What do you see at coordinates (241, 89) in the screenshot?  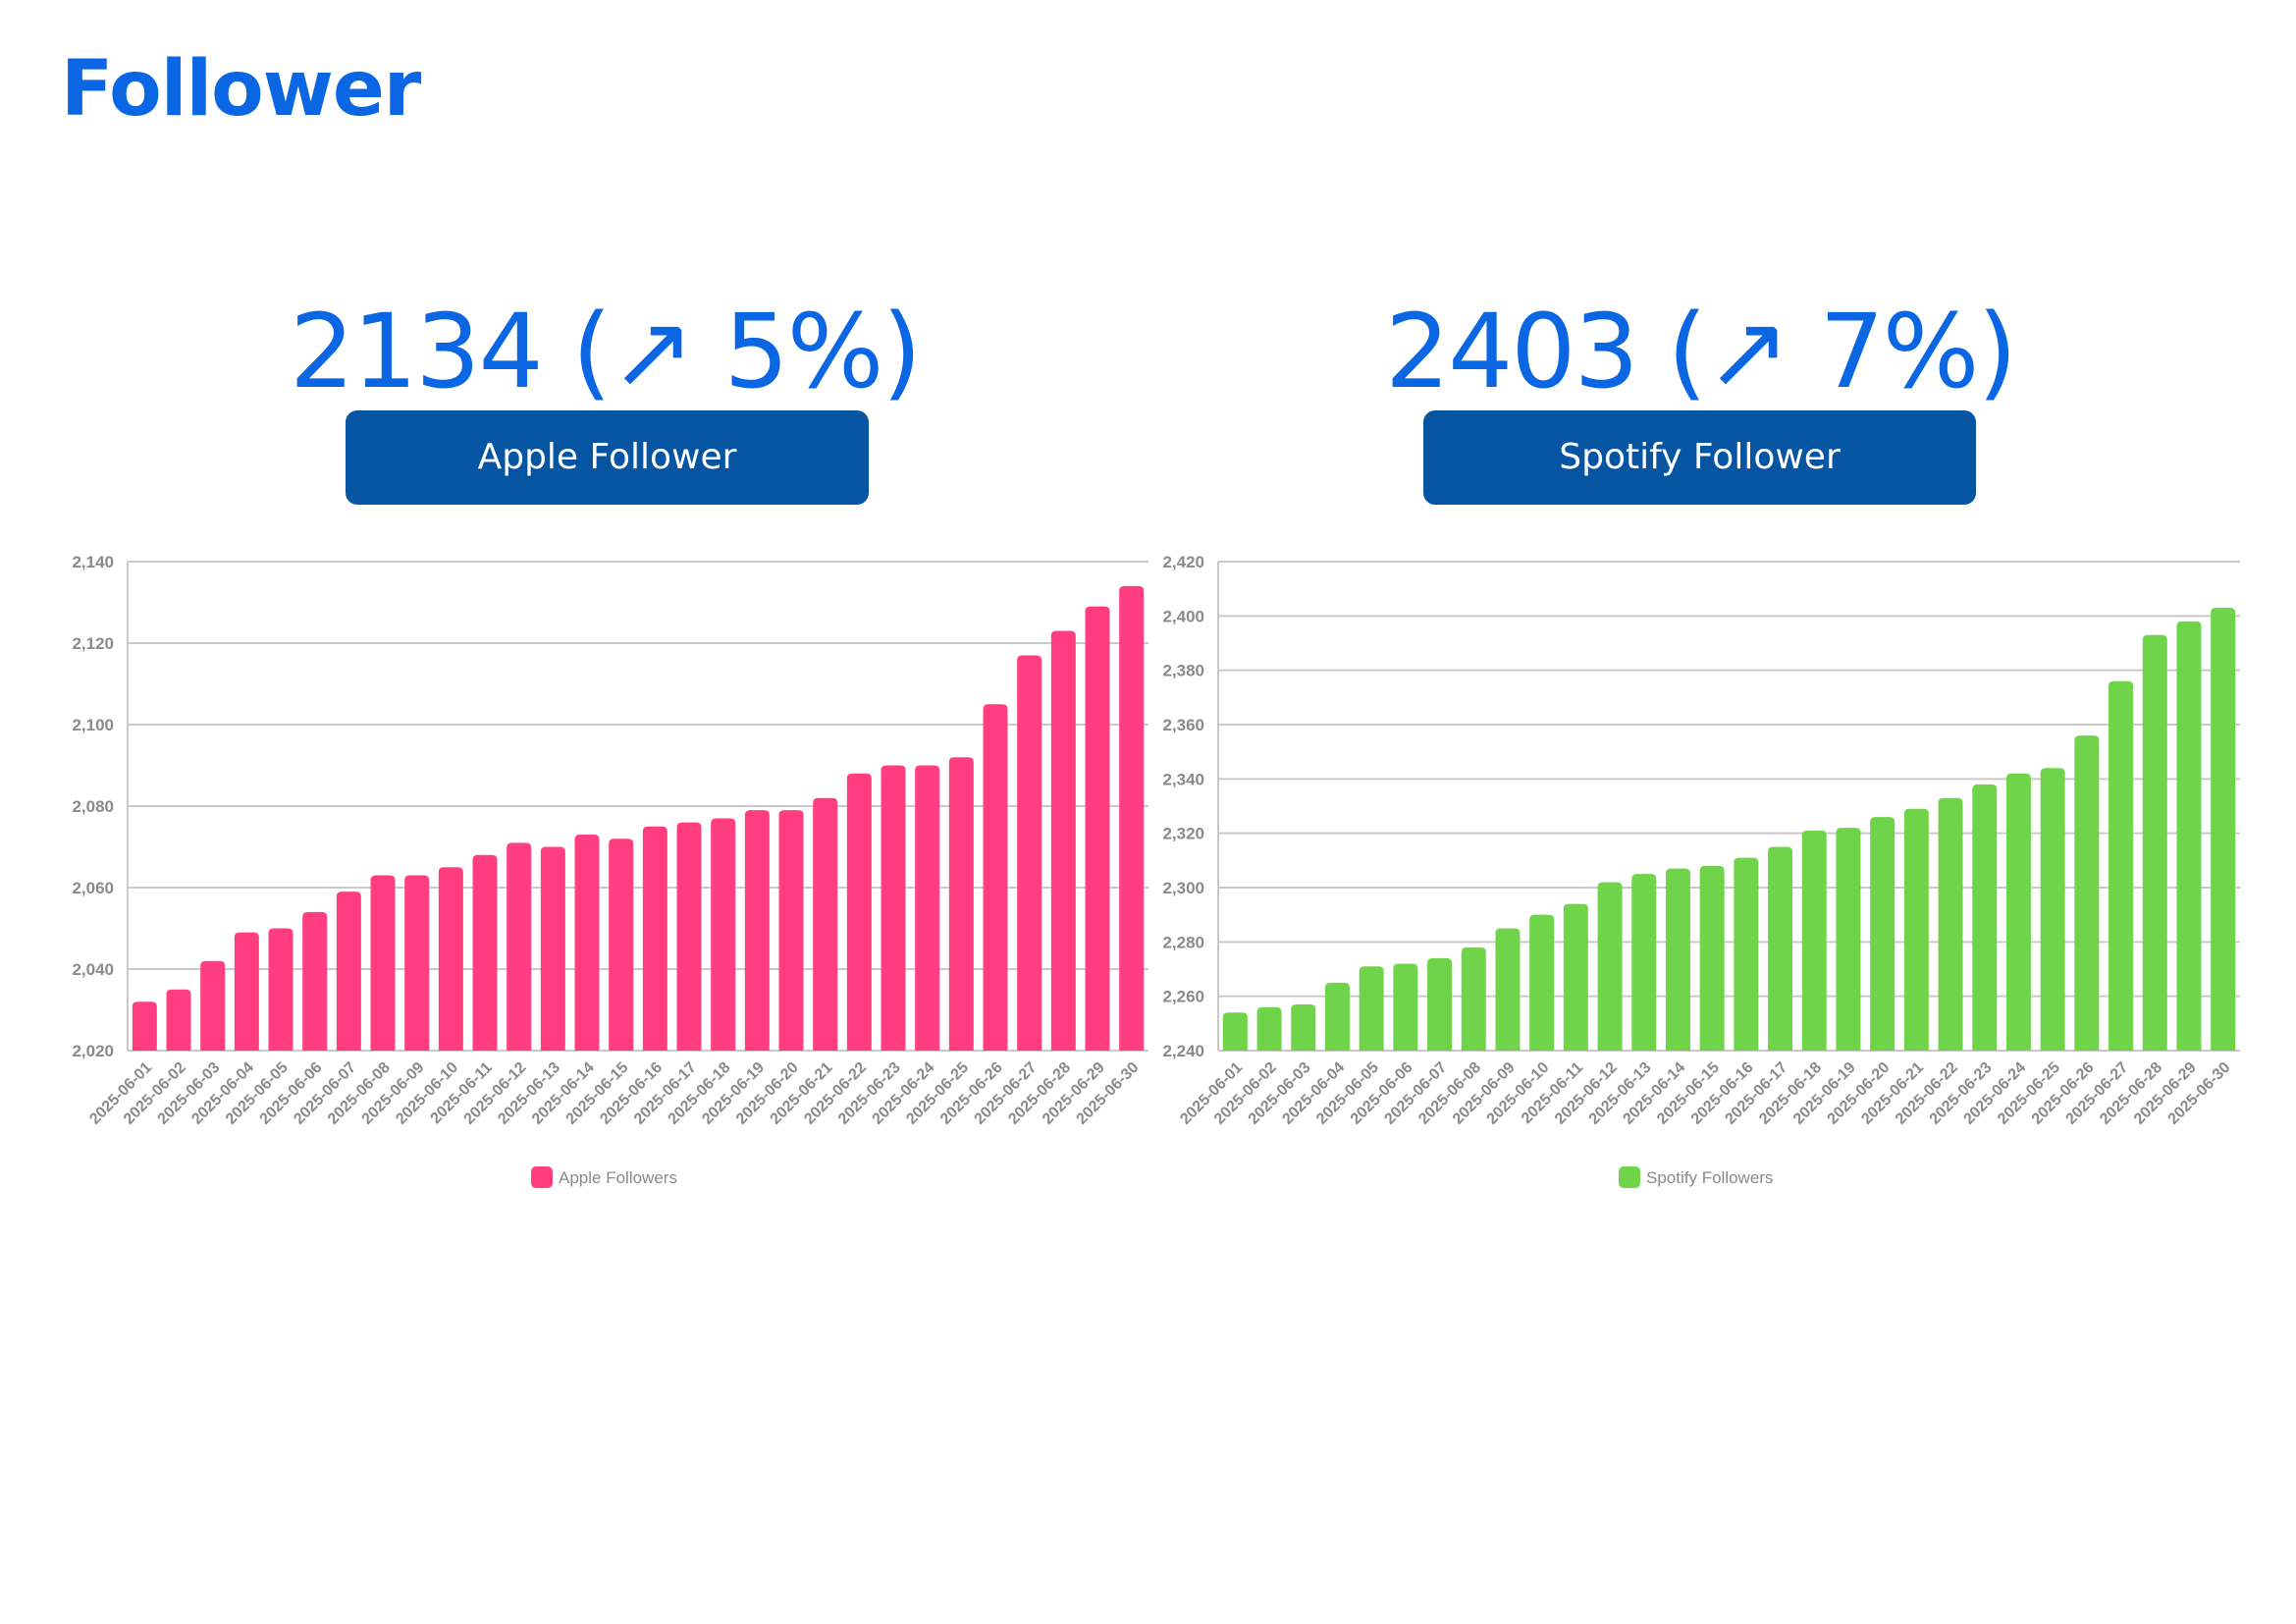 I see `page-title: Follower` at bounding box center [241, 89].